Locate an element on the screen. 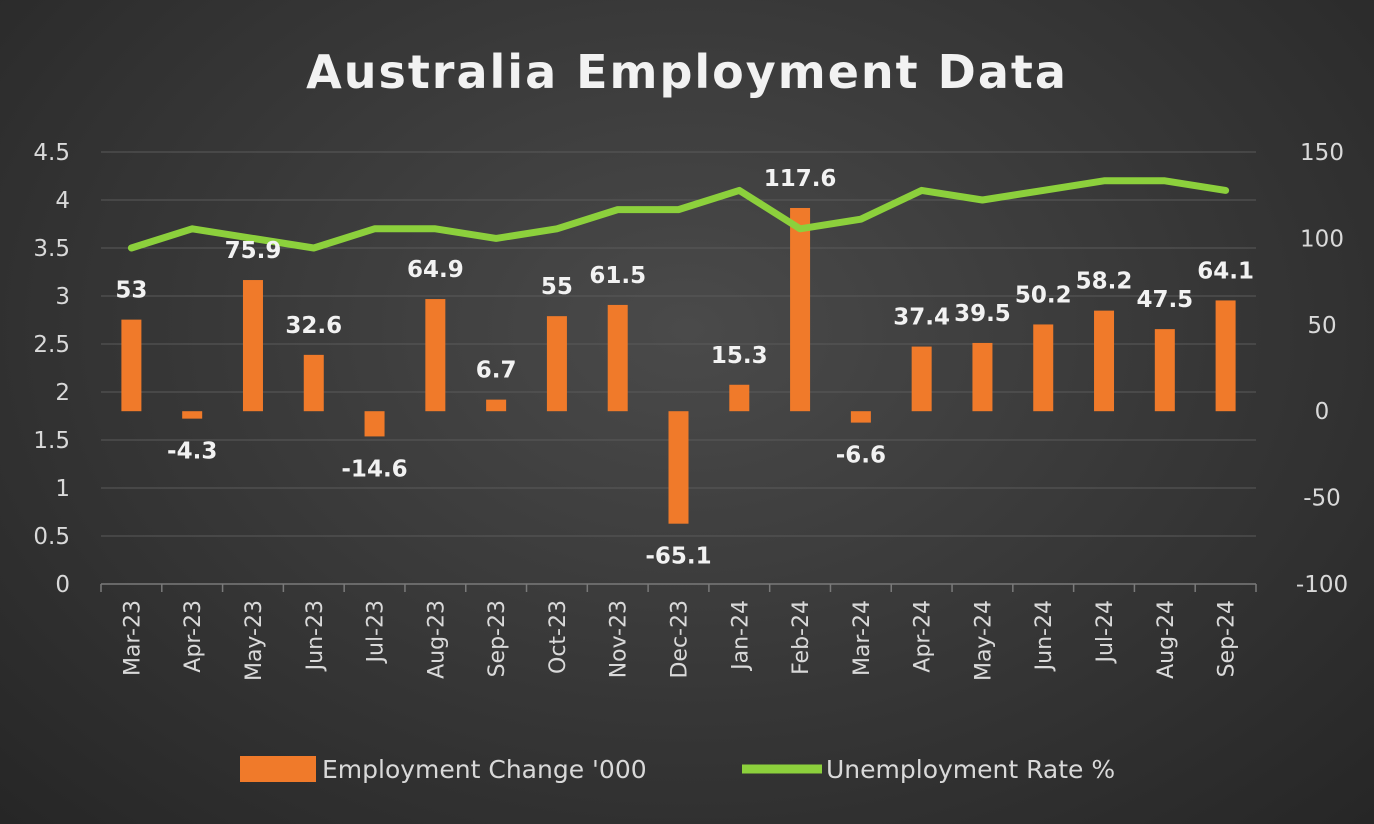 The height and width of the screenshot is (824, 1374). legend-bar-swatch is located at coordinates (278, 769).